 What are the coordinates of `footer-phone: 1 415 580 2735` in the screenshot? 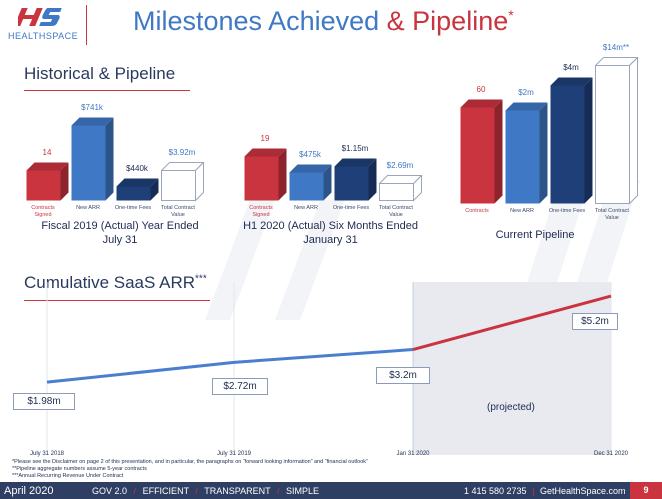 It's located at (495, 491).